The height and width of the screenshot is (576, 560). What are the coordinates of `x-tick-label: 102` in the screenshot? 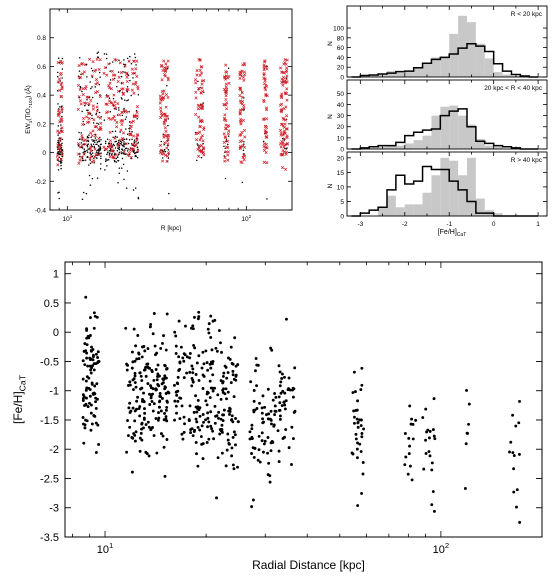 It's located at (246, 218).